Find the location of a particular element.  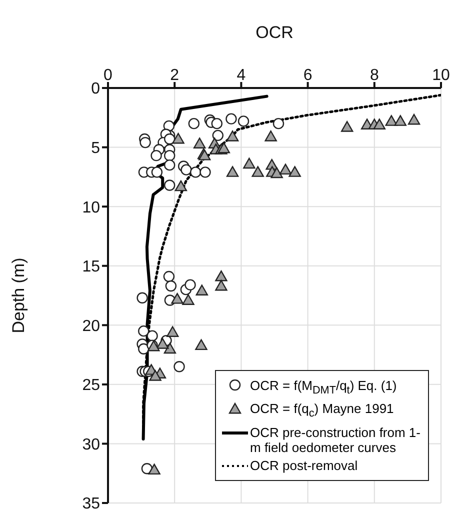

y-axis-title: Depth (m) is located at coordinates (18, 296).